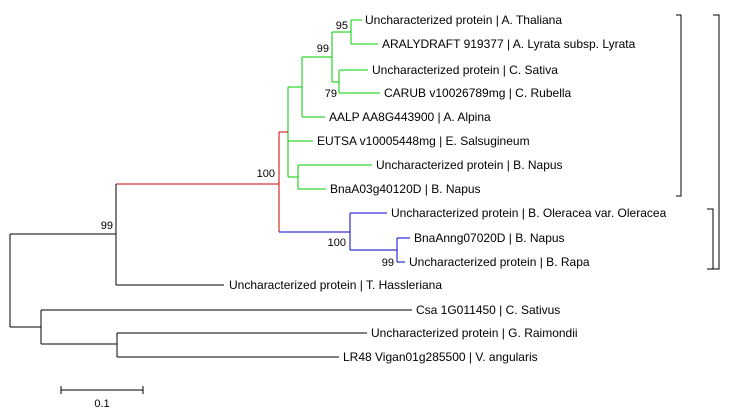 The width and height of the screenshot is (736, 414). I want to click on clade-bracket-green, so click(679, 105).